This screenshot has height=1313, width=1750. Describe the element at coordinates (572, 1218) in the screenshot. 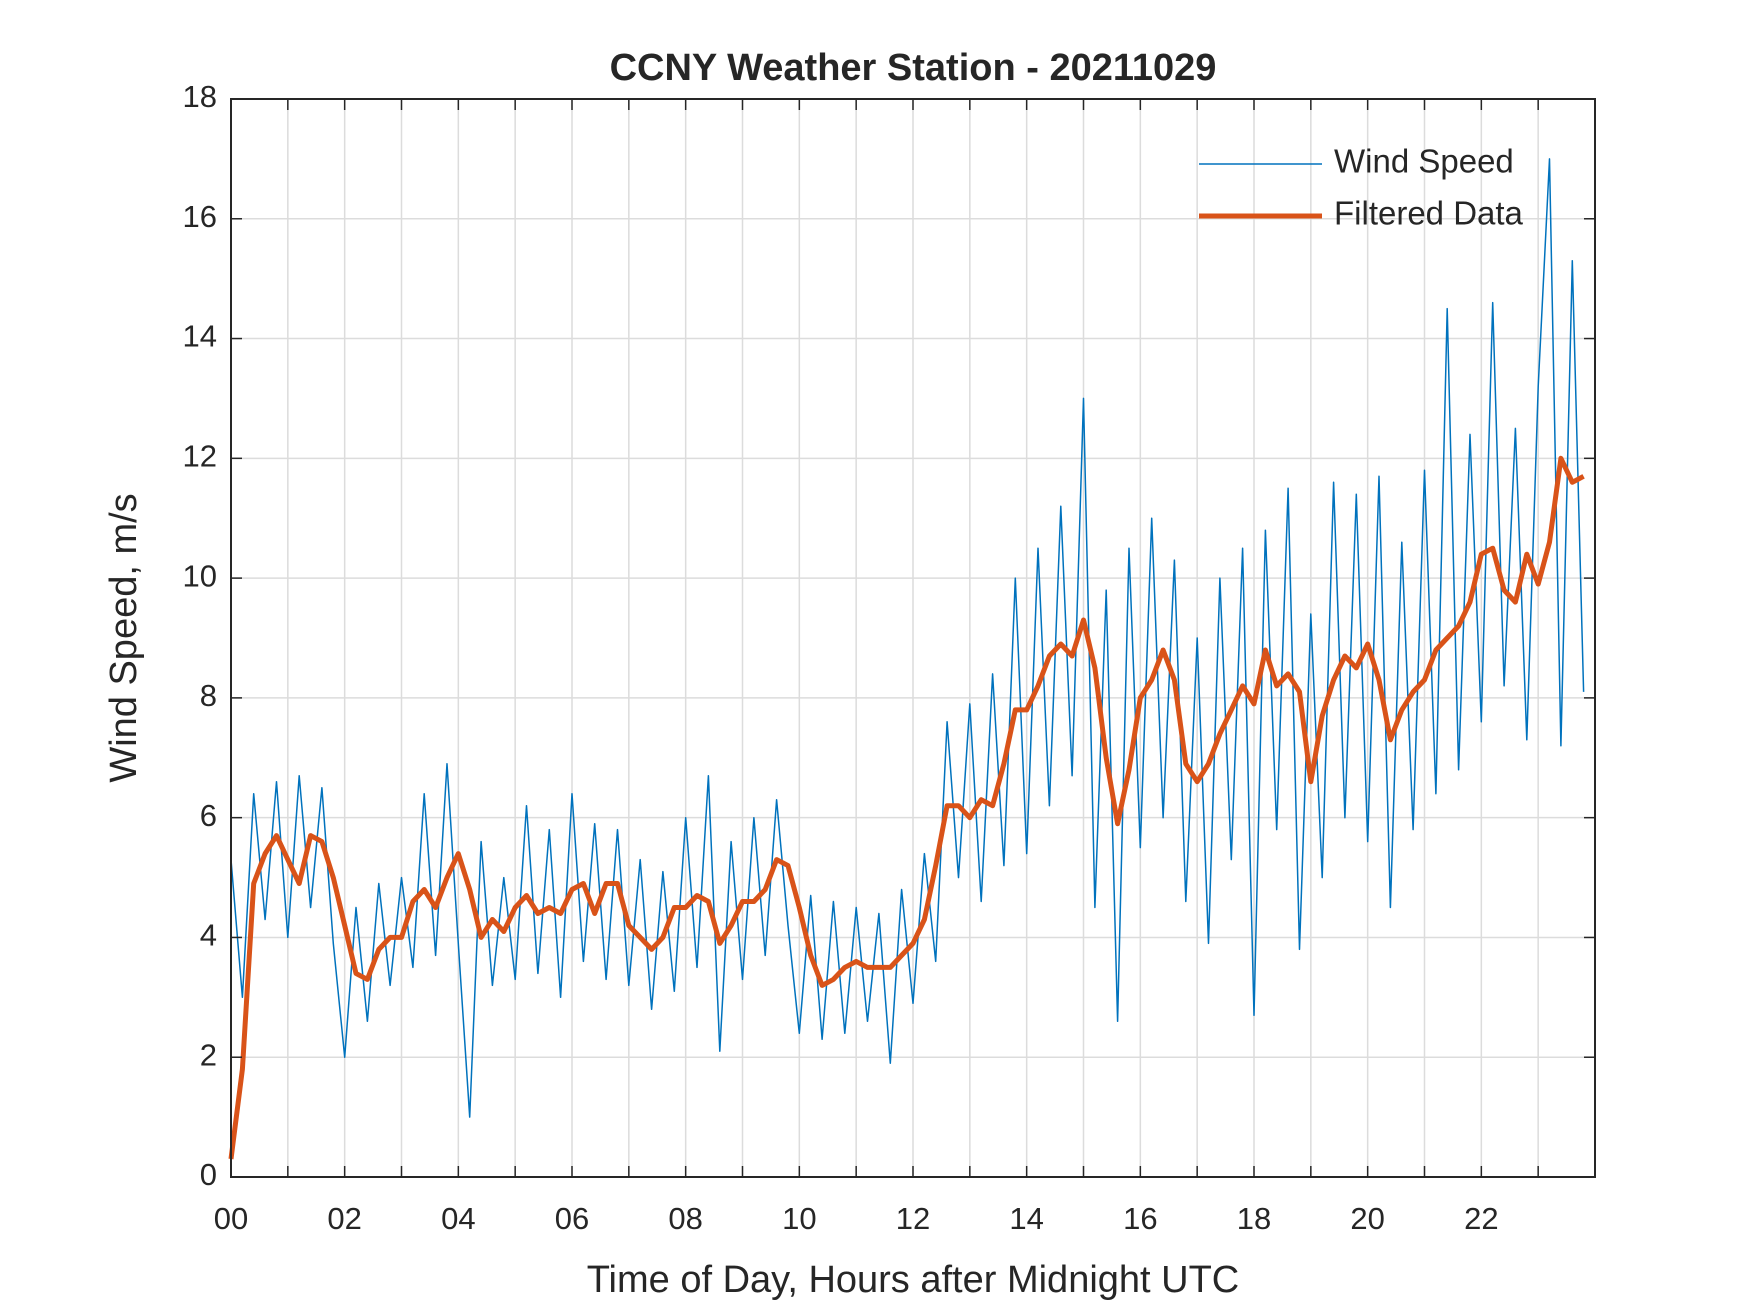

I see `x-tick-label: 06` at that location.